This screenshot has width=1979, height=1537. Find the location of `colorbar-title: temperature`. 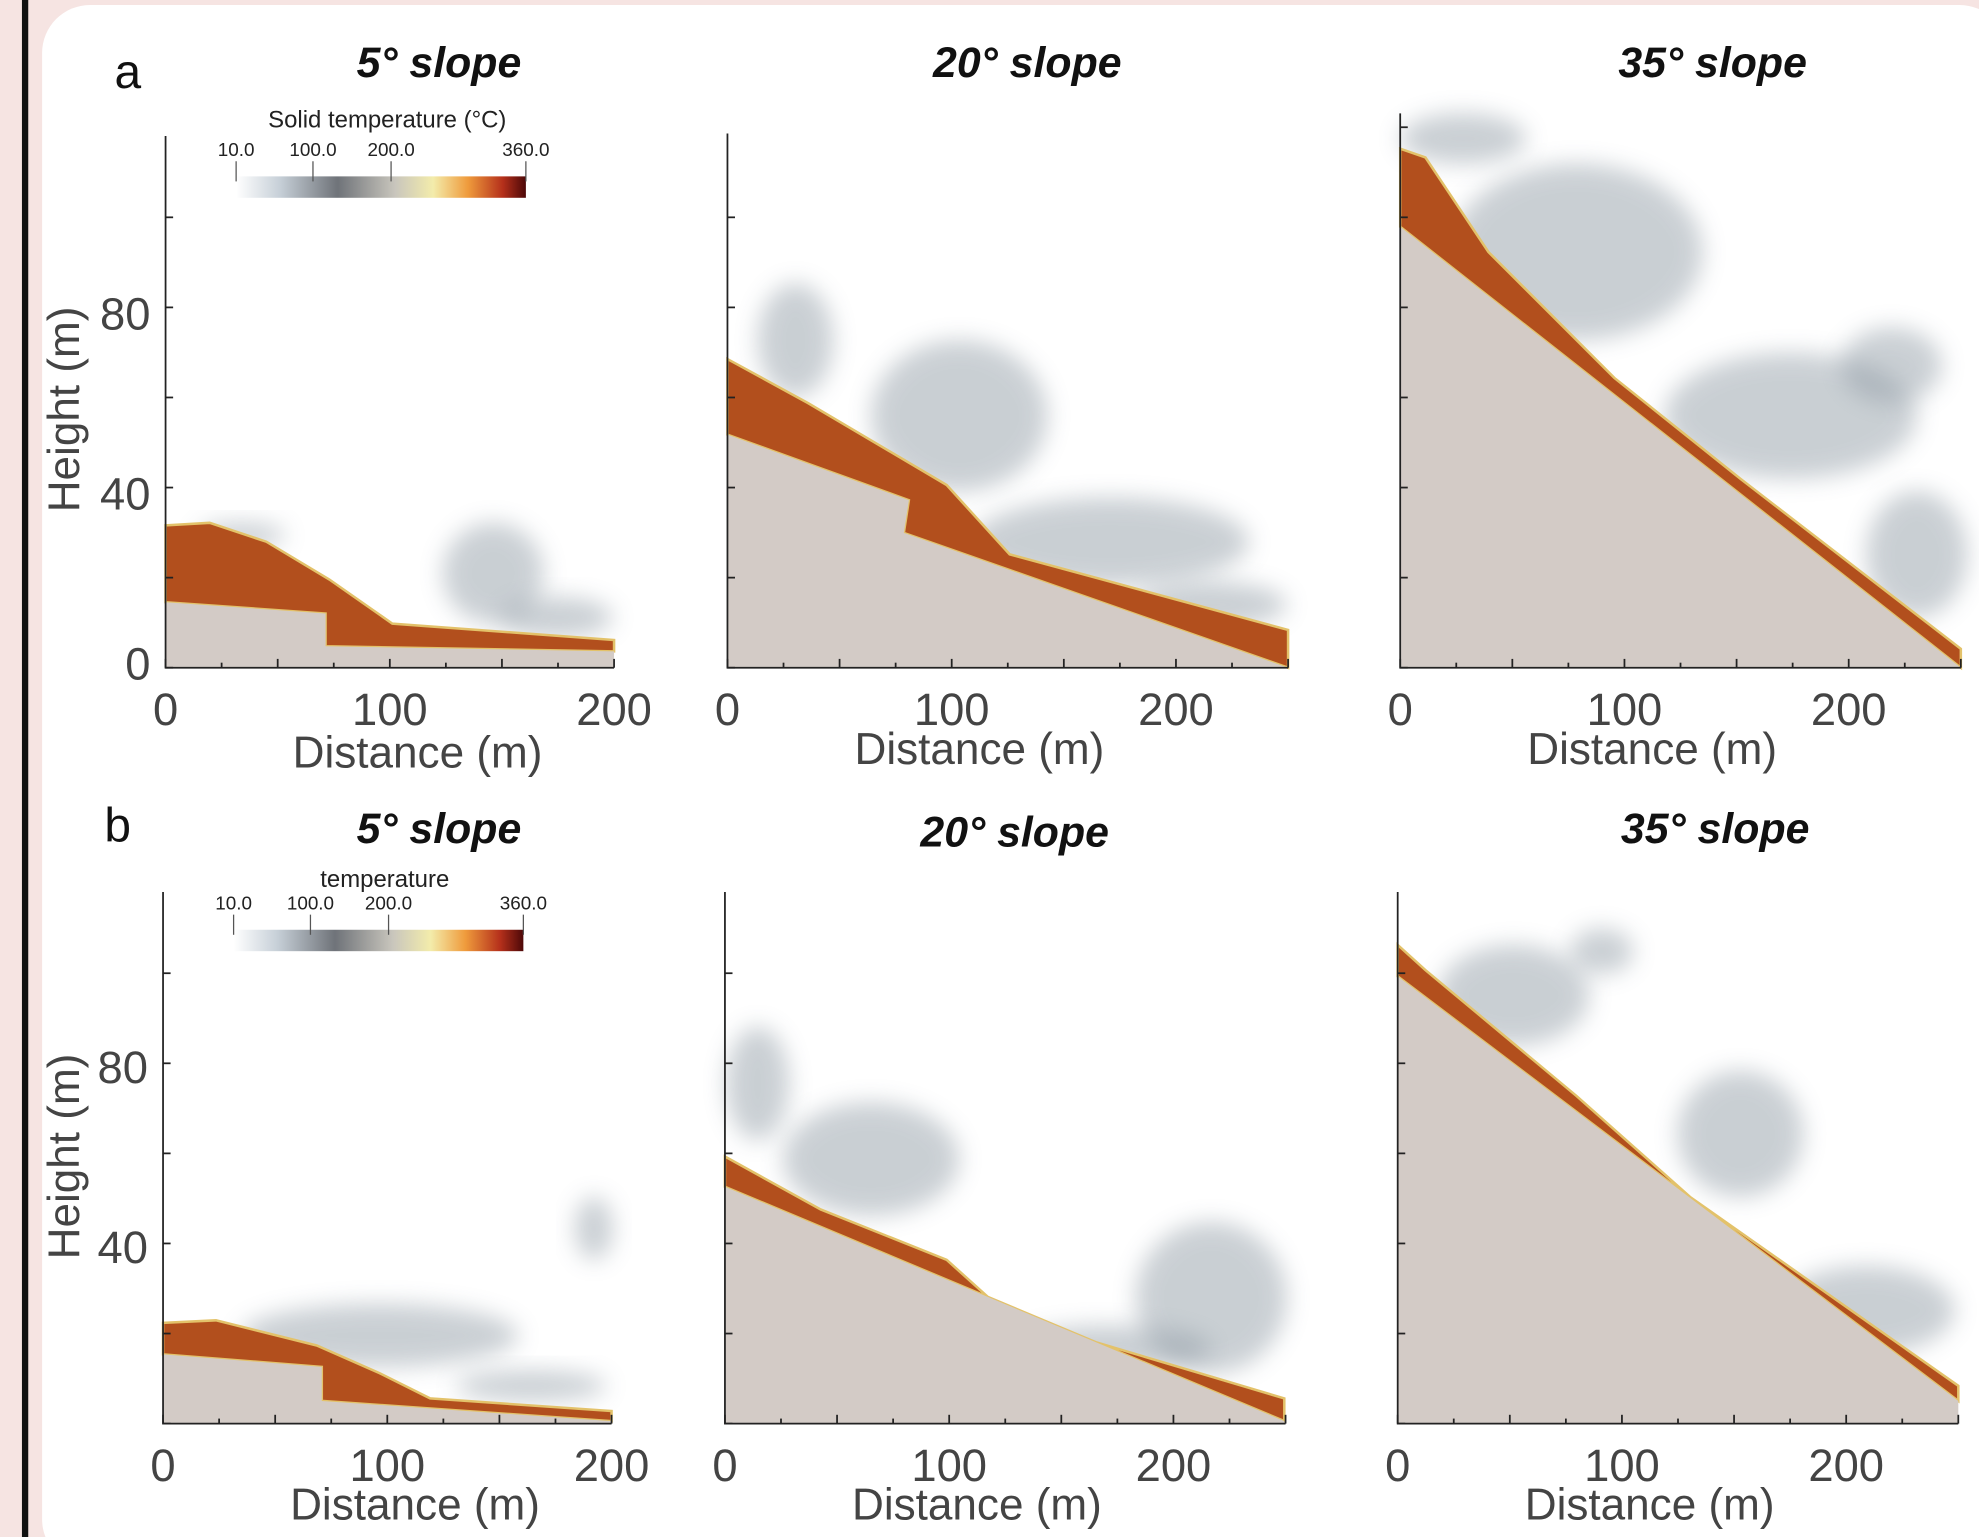

colorbar-title: temperature is located at coordinates (384, 879).